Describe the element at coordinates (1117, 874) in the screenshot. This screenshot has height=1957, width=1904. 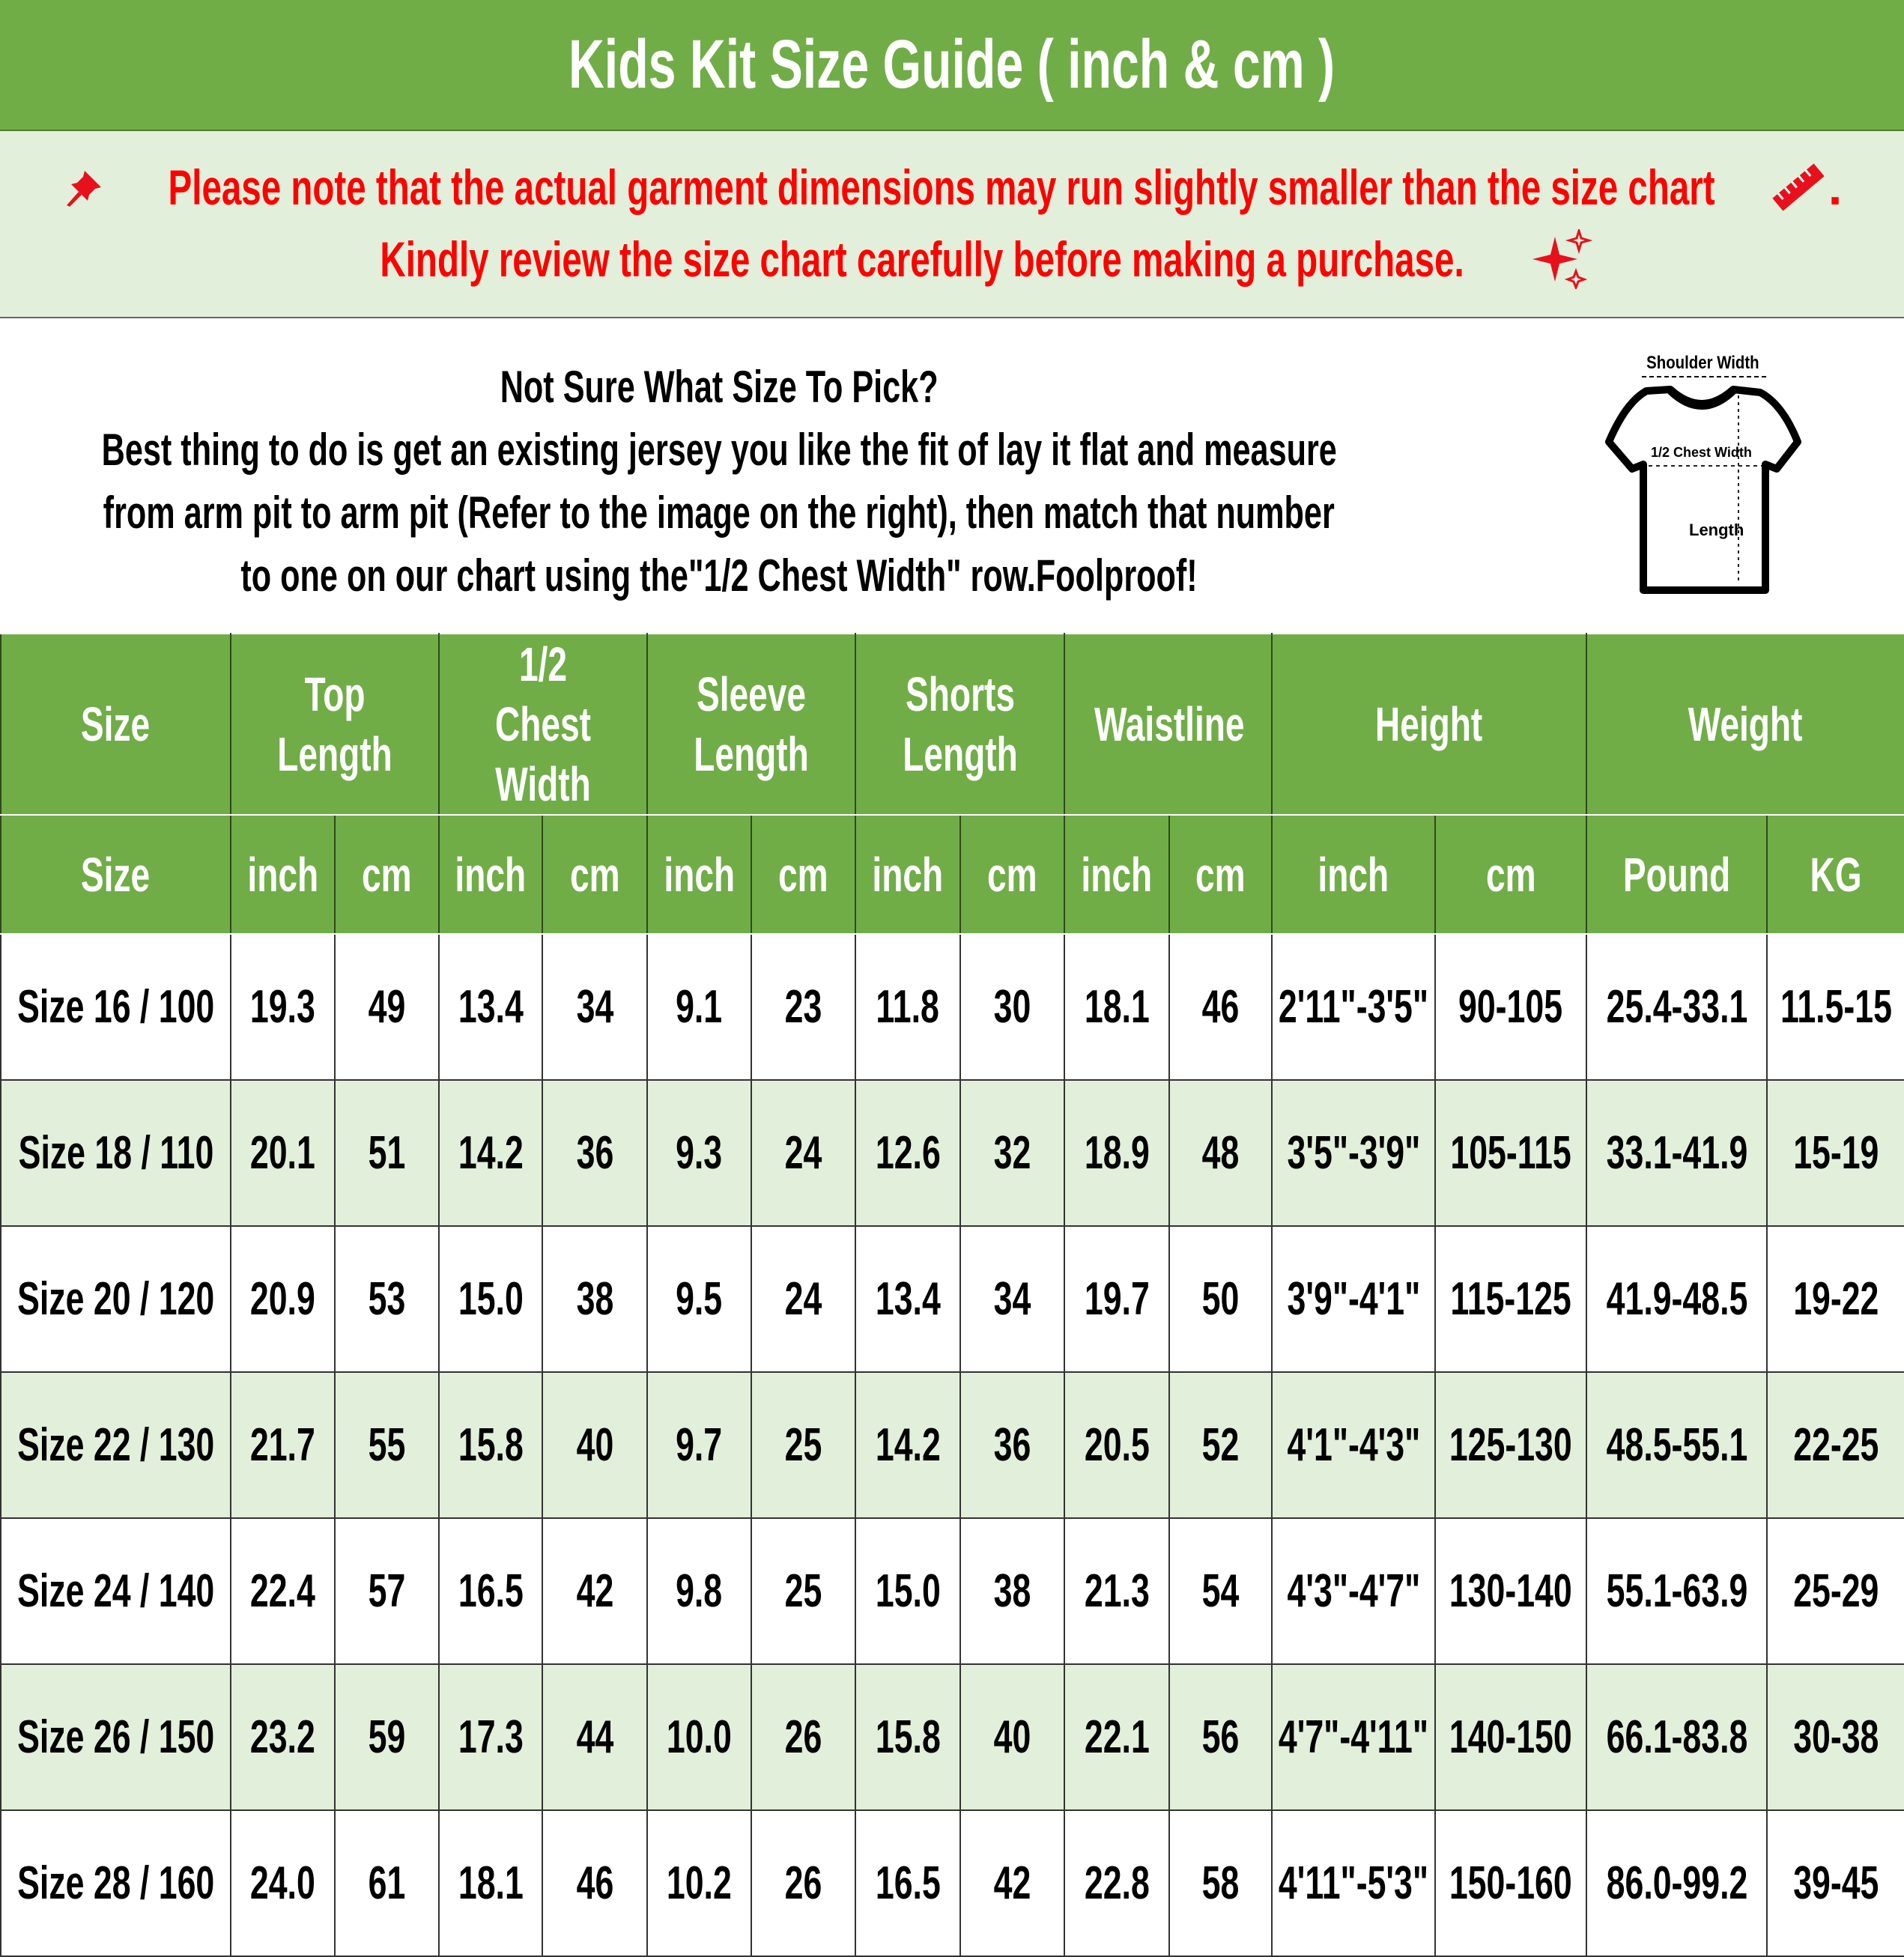
I see `header-unit-9: inch` at that location.